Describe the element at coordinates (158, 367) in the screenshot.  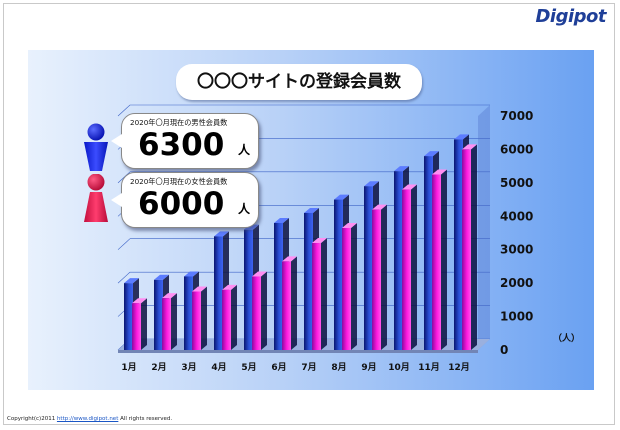
I see `x-tick-label-2: 2月` at that location.